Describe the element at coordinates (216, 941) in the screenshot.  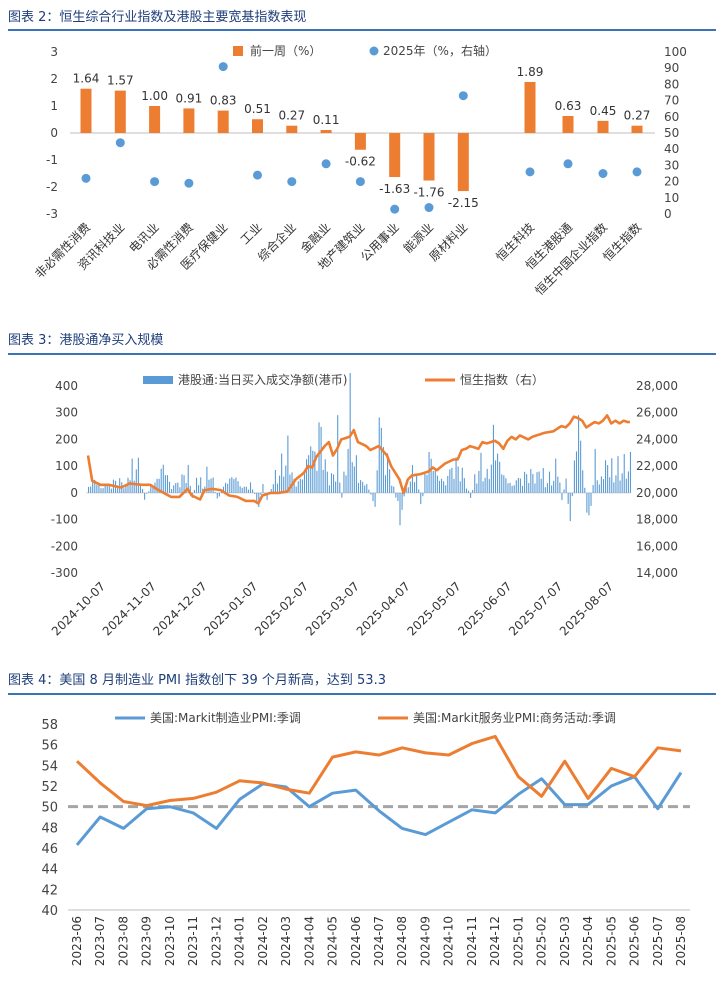
I see `x-tick-label: 2023-12` at that location.